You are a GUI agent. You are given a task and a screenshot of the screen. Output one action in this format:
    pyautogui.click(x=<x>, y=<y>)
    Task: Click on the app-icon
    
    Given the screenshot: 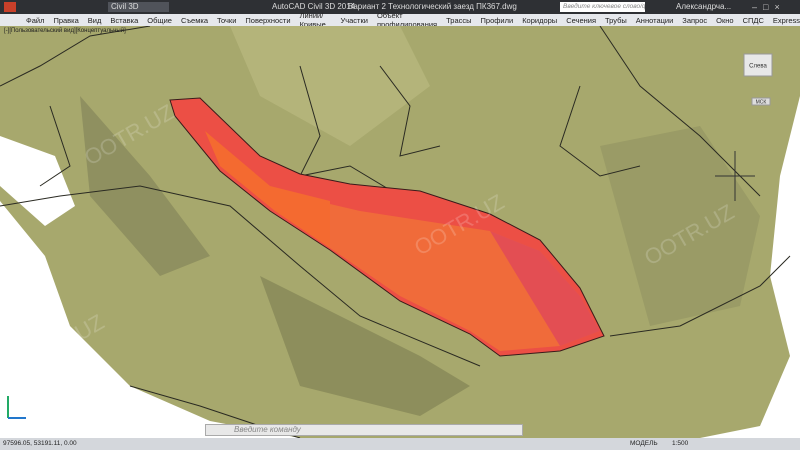 What is the action you would take?
    pyautogui.click(x=10, y=7)
    